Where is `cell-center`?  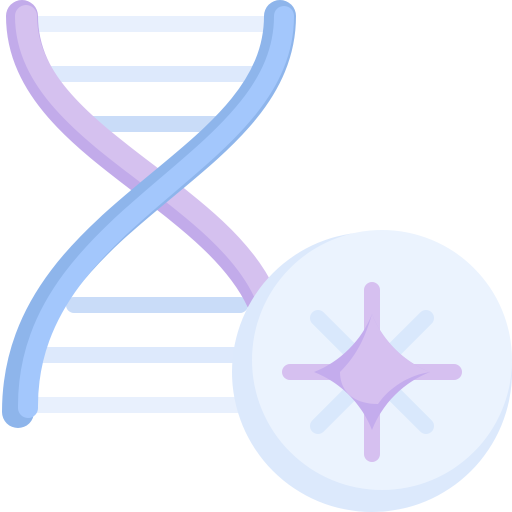
cell-center is located at coordinates (372, 372).